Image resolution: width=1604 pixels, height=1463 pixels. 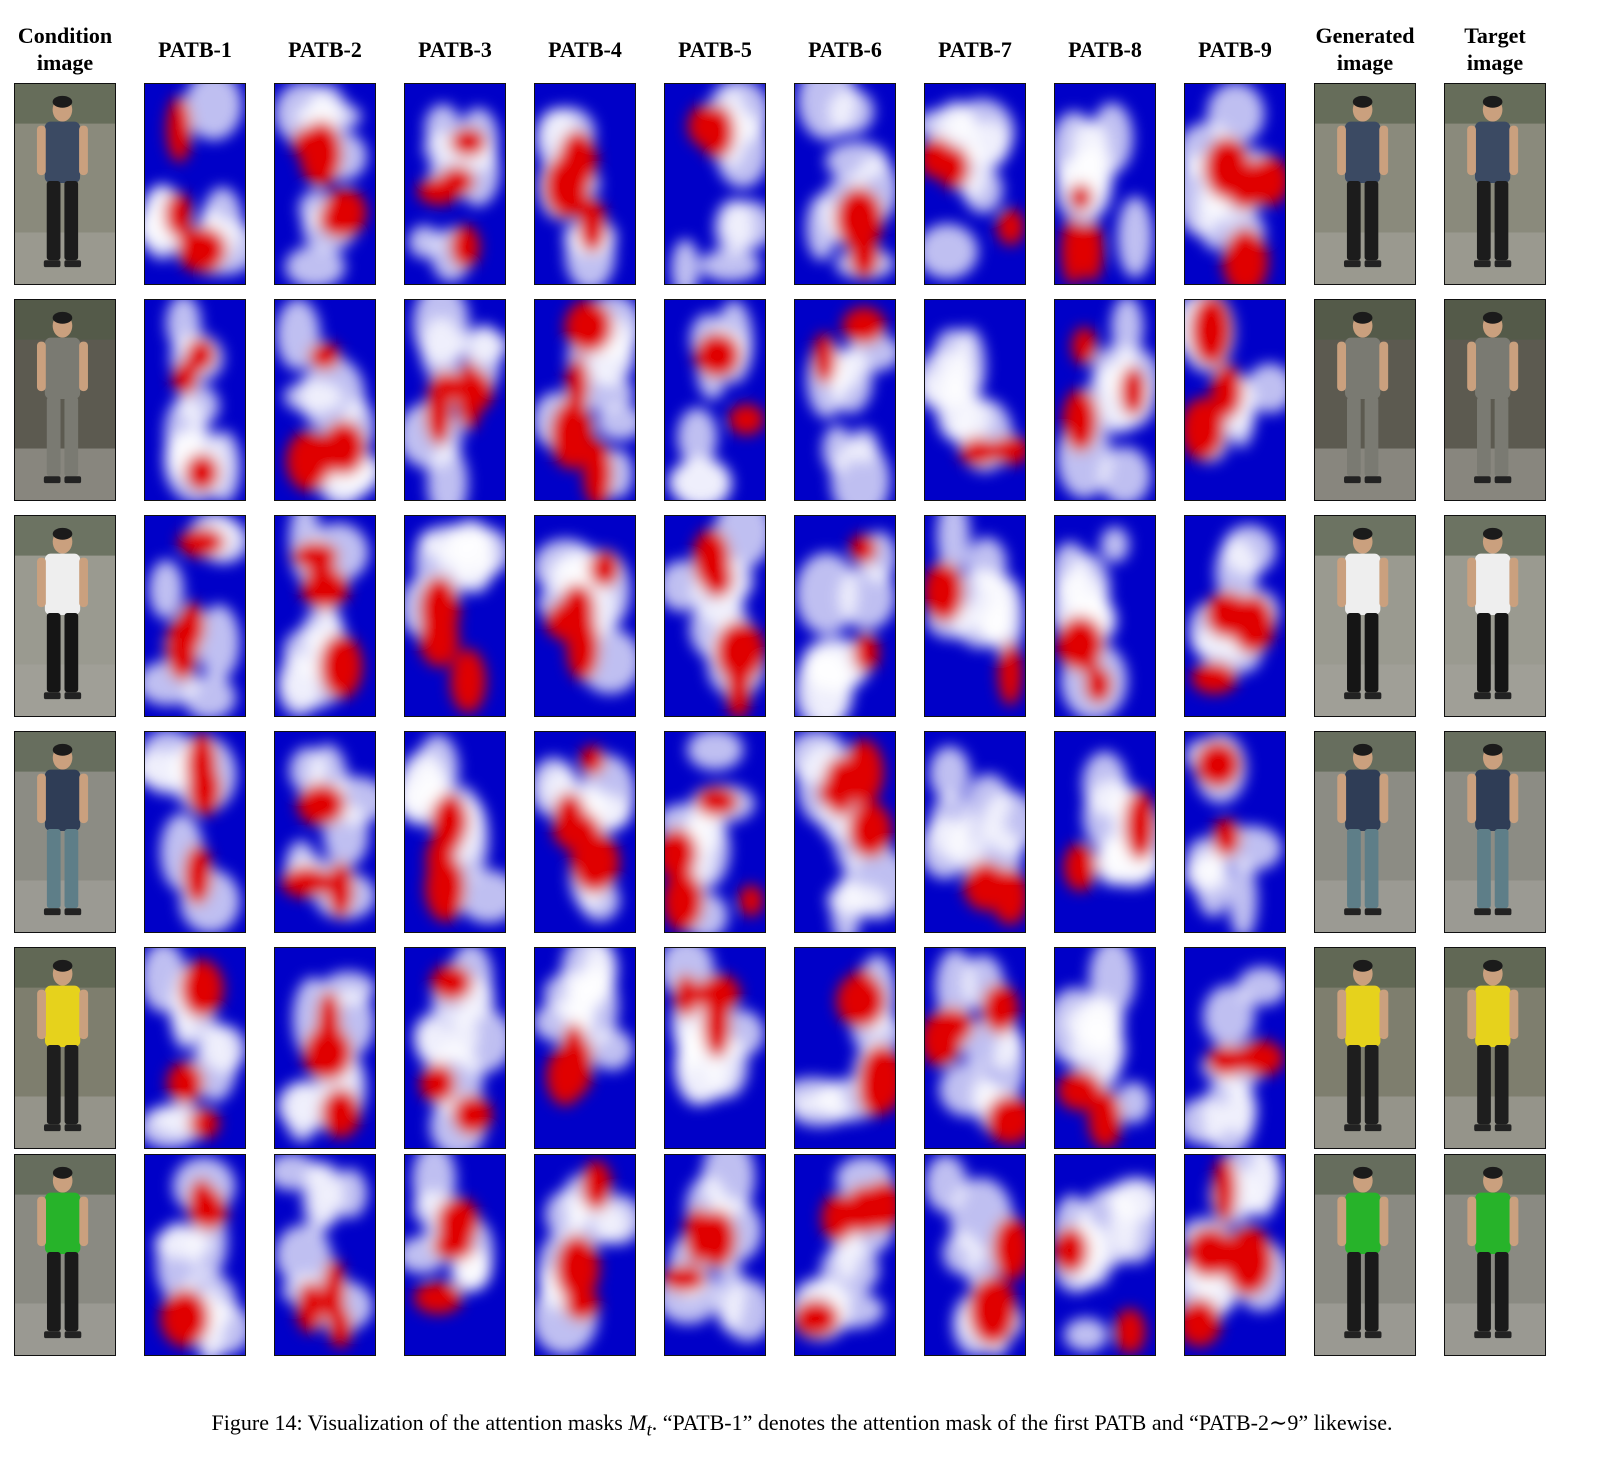 I want to click on caption-math: M, so click(x=637, y=1422).